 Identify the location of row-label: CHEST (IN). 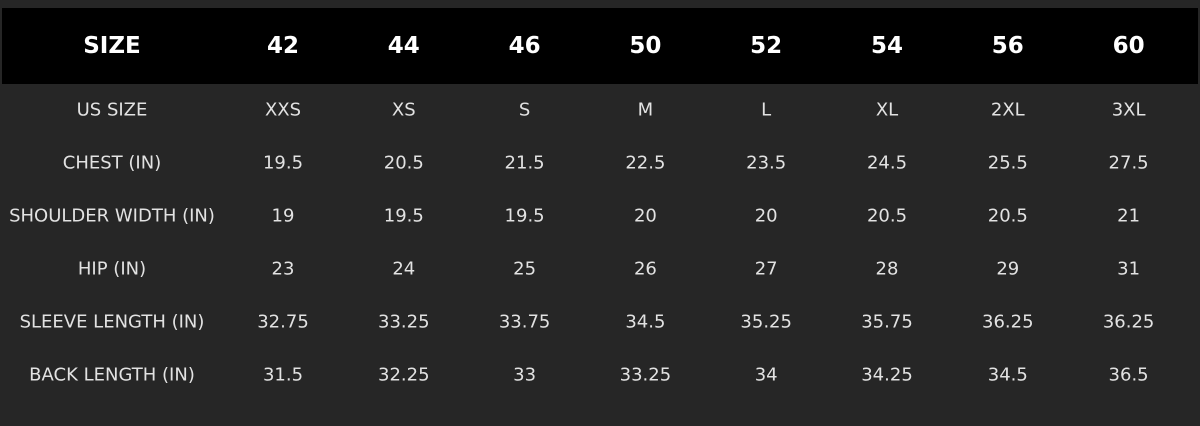
(112, 163).